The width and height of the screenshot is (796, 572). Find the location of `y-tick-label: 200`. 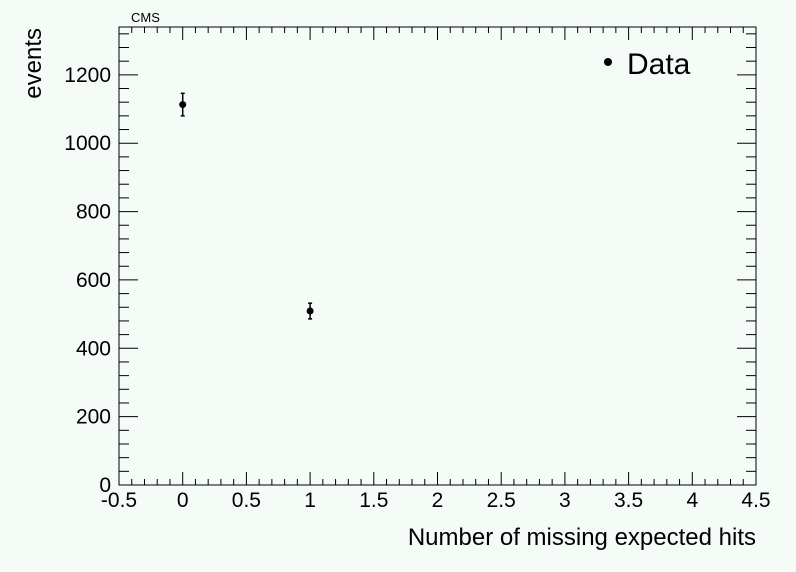

y-tick-label: 200 is located at coordinates (93, 417).